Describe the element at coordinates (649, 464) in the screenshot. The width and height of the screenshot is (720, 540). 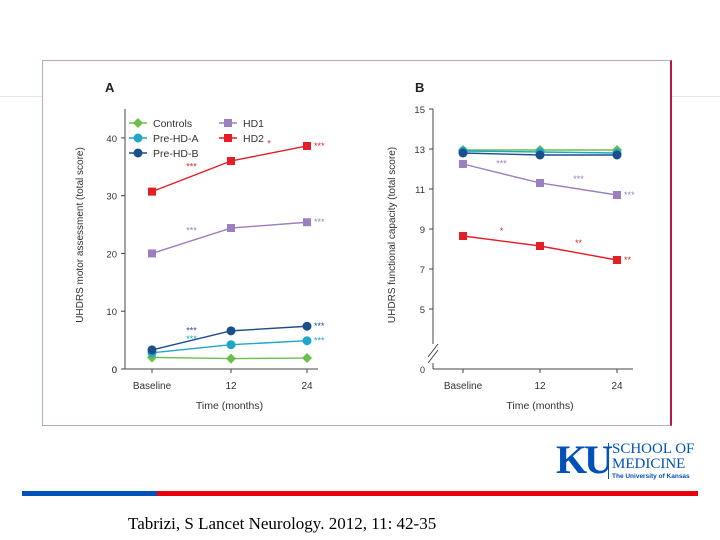
I see `logo-medicine: MEDICINE` at that location.